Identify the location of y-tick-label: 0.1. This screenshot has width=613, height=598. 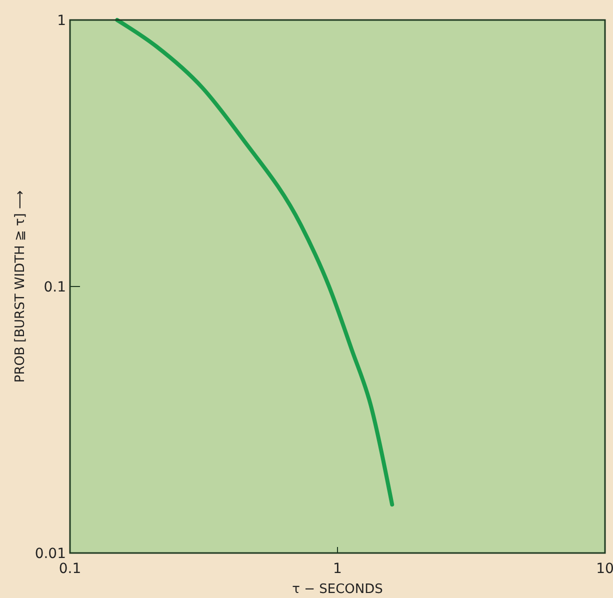
(55, 288).